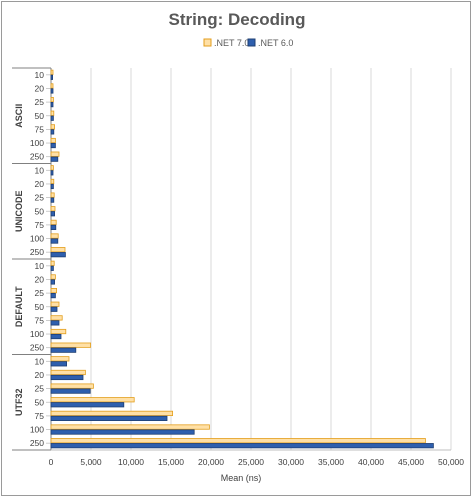 The height and width of the screenshot is (499, 474). I want to click on x-tick-label: 45,000, so click(411, 462).